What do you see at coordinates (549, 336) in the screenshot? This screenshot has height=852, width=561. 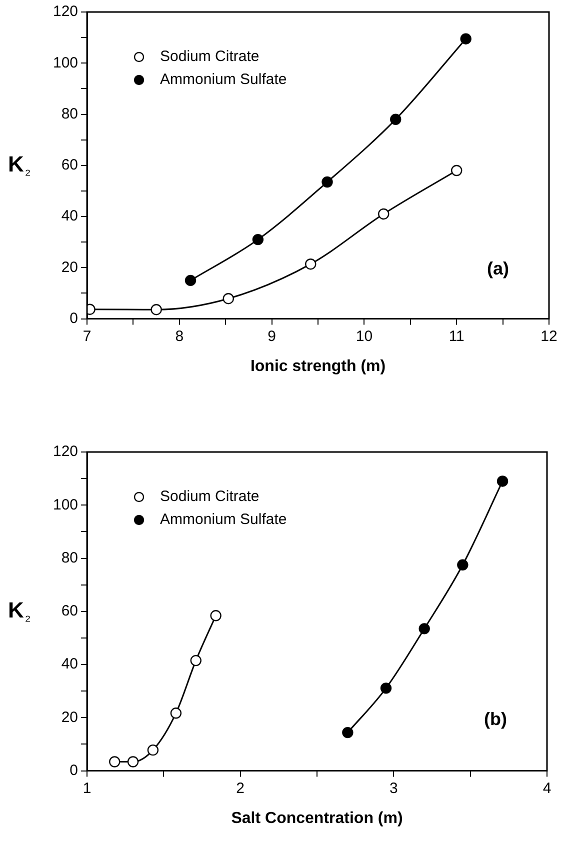 I see `x-tick-label: 12` at bounding box center [549, 336].